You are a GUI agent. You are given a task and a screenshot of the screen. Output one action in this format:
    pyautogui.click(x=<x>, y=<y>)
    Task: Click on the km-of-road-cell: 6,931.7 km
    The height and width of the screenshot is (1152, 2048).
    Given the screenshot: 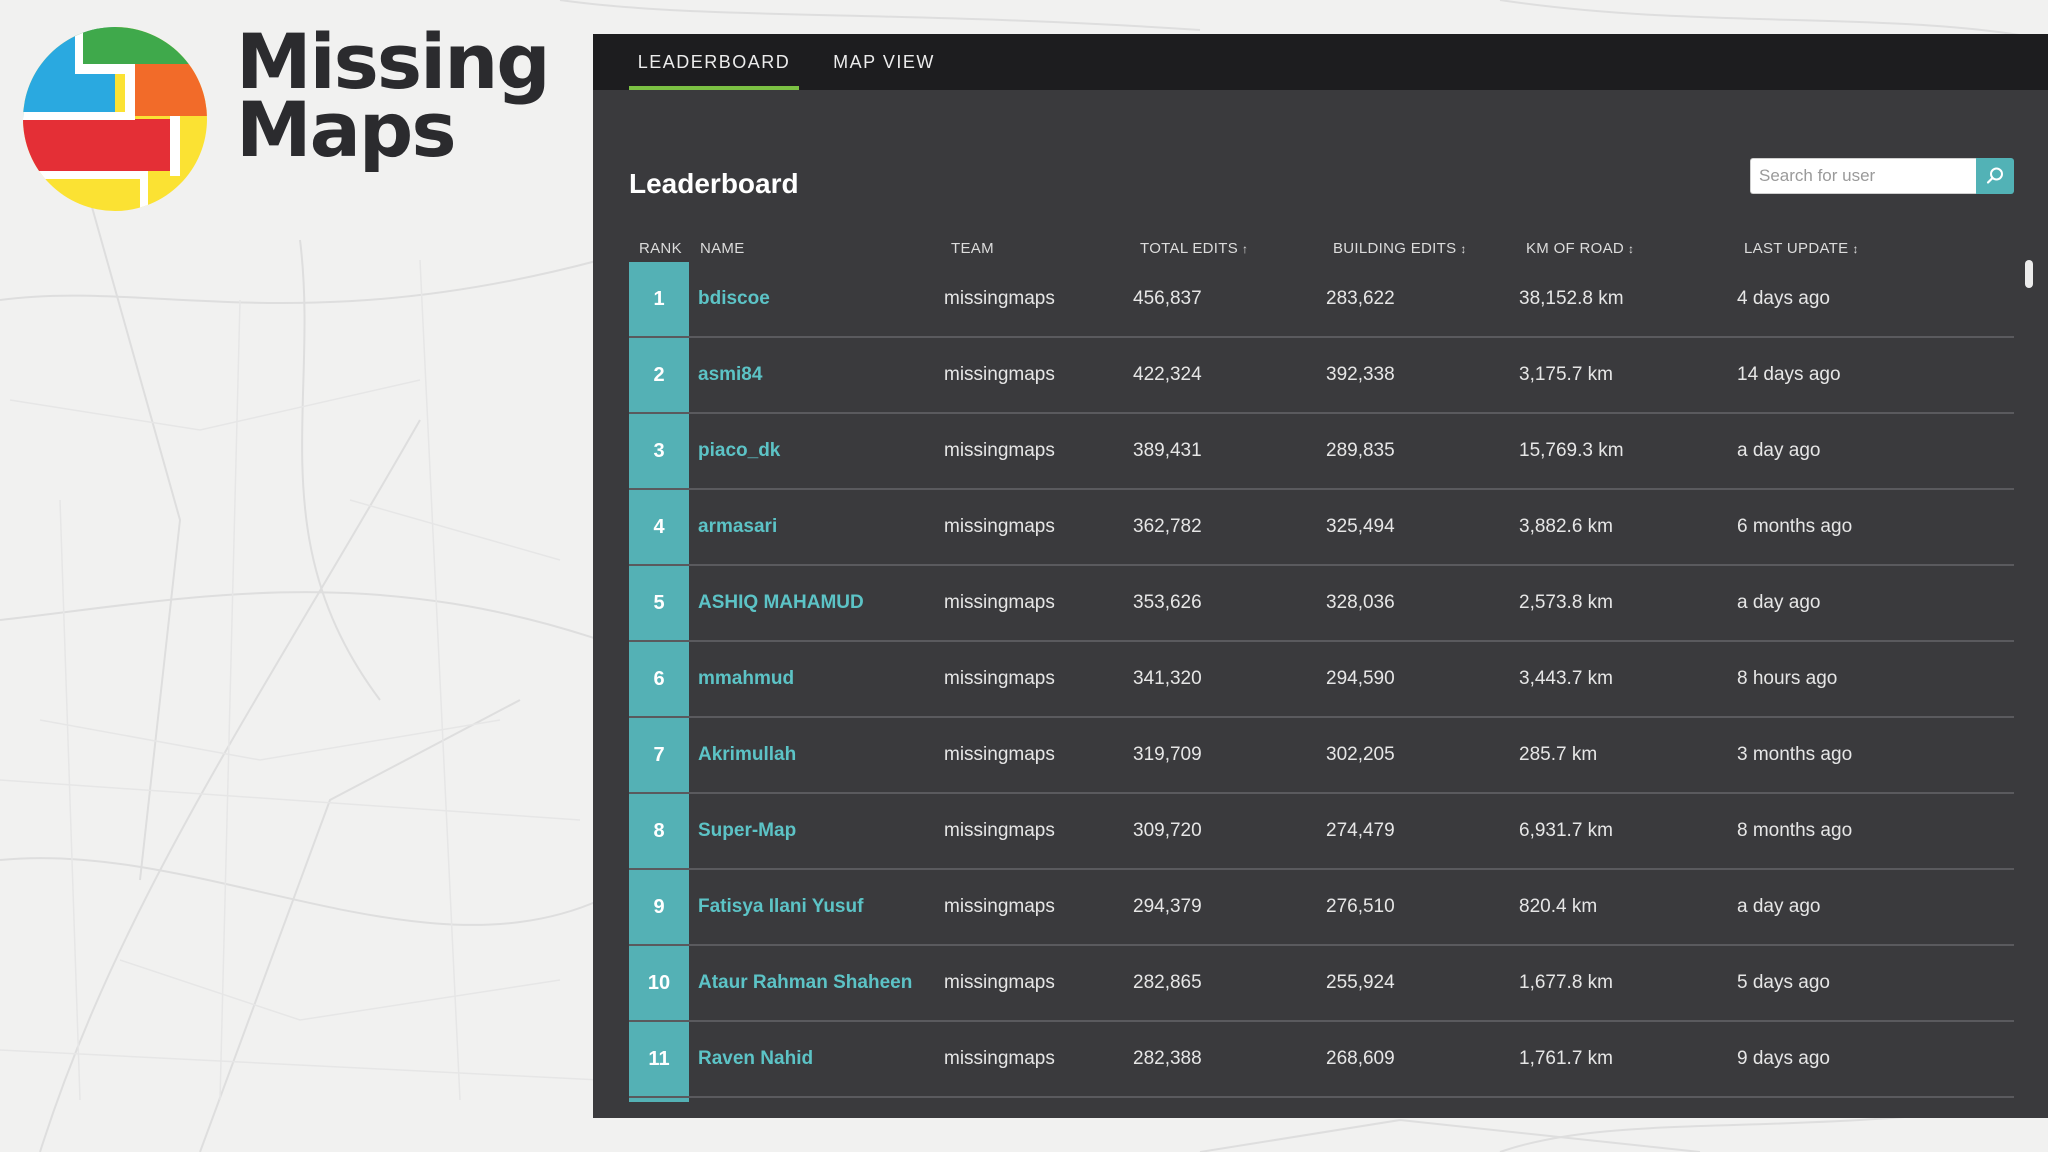 What is the action you would take?
    pyautogui.click(x=1566, y=830)
    